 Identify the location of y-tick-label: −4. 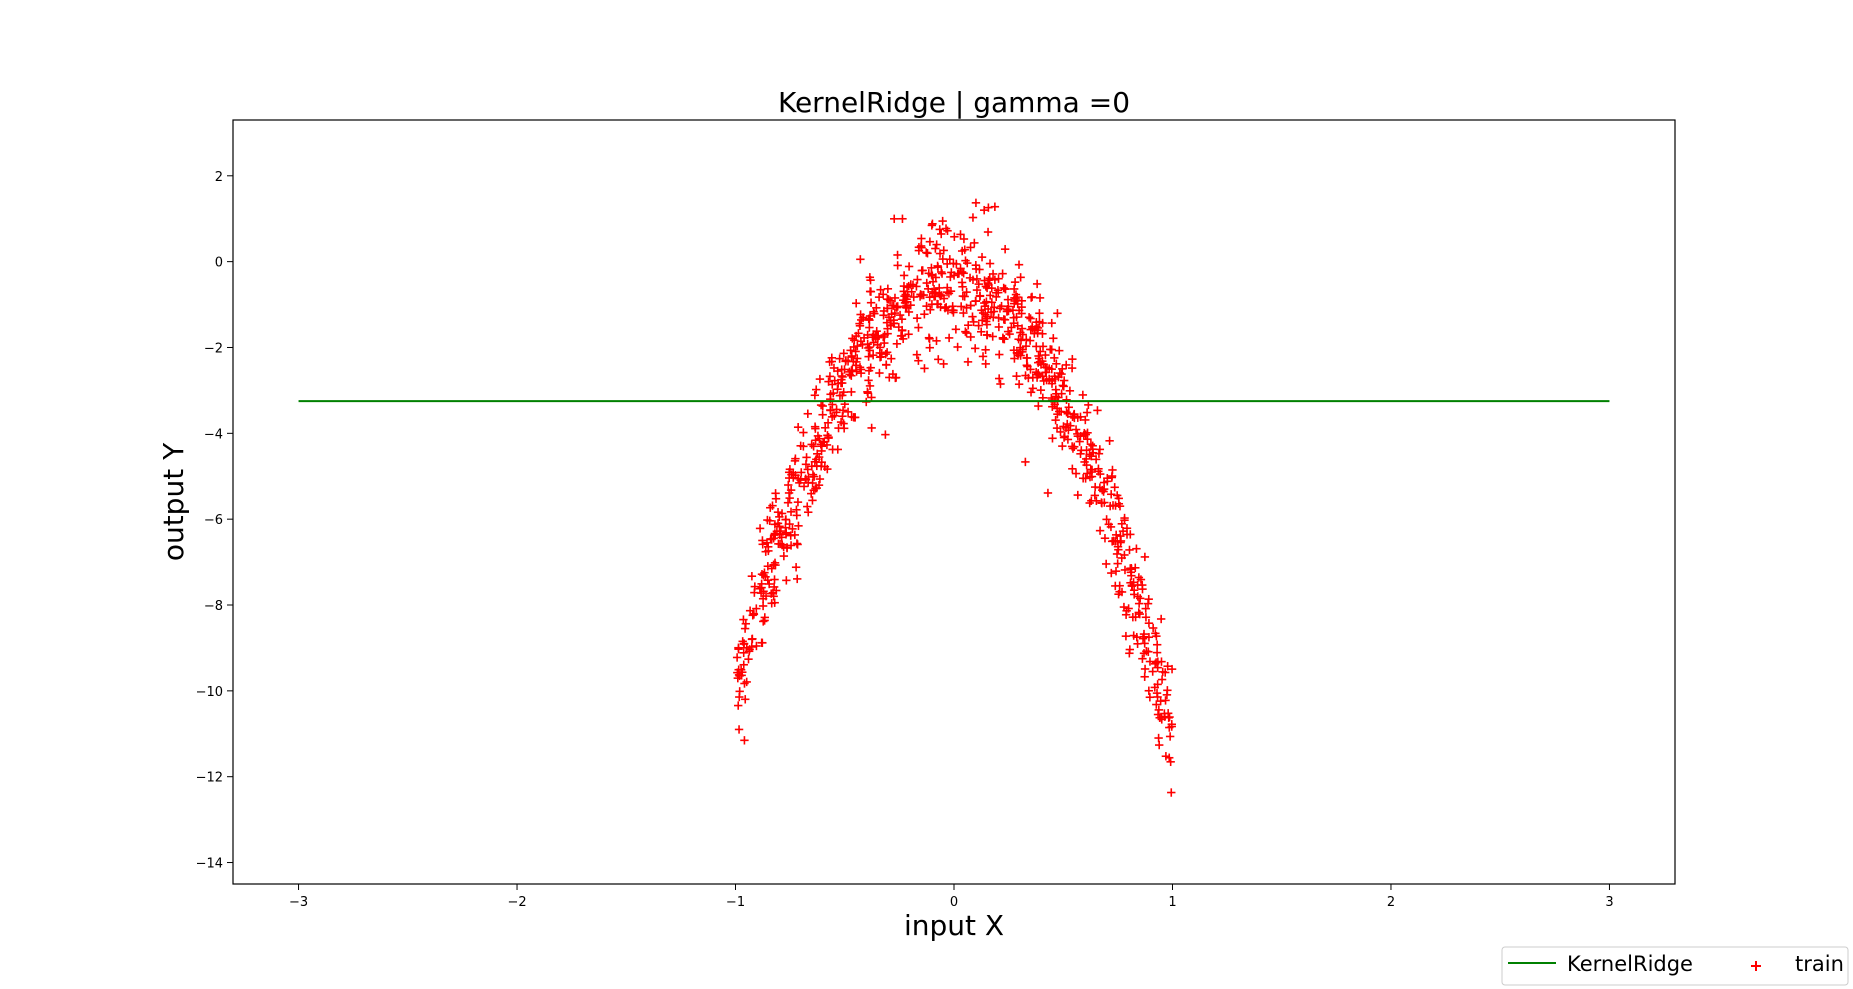
(213, 434).